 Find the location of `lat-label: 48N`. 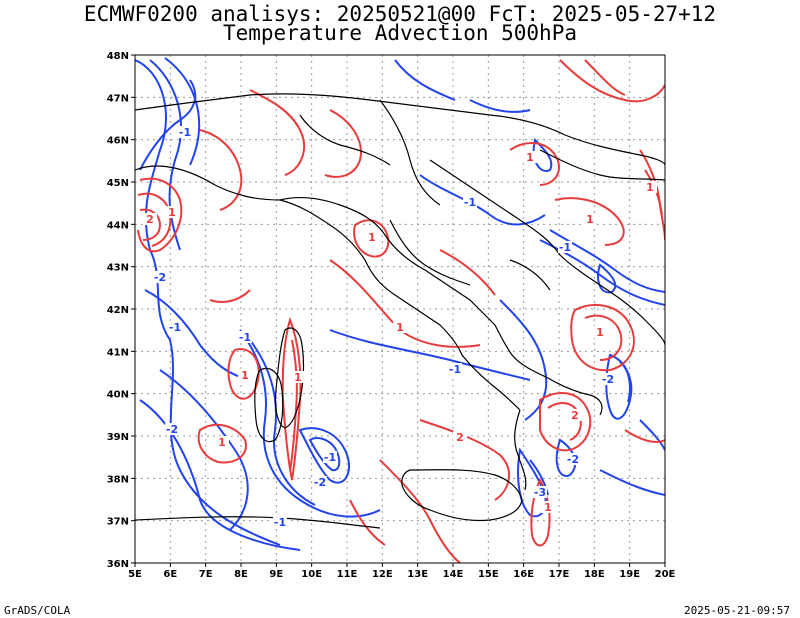

lat-label: 48N is located at coordinates (118, 56).